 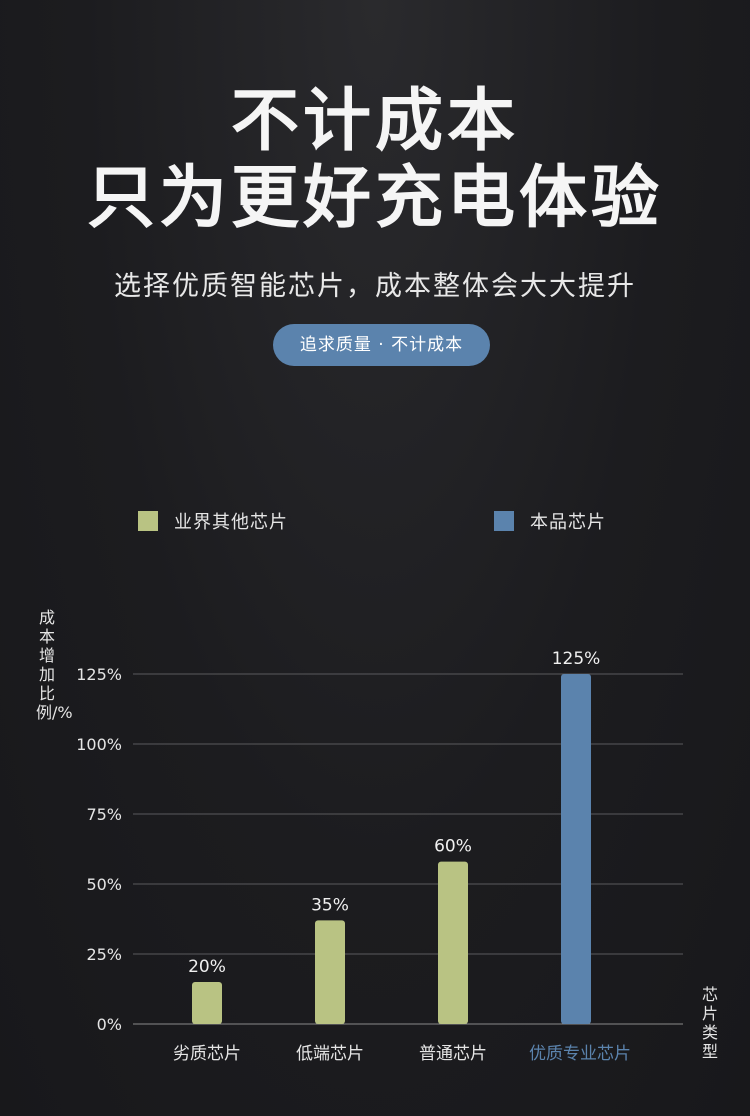 I want to click on legend-label-our-chip: 本品芯片, so click(x=568, y=521).